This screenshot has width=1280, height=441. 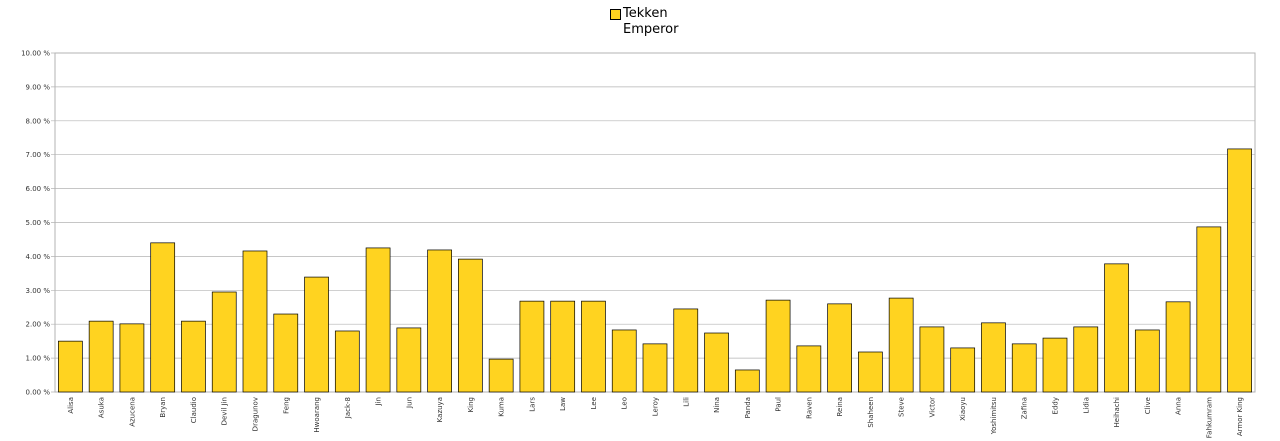 What do you see at coordinates (38, 291) in the screenshot?
I see `y-tick-label: 3.00 %` at bounding box center [38, 291].